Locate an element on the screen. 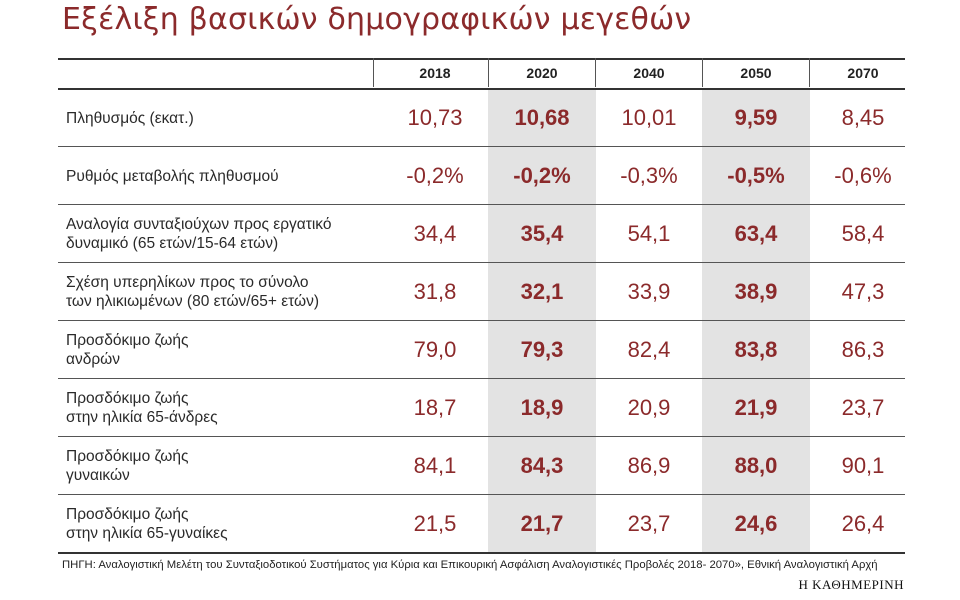 The image size is (960, 600). cell-value-2018: 18,7 is located at coordinates (435, 407).